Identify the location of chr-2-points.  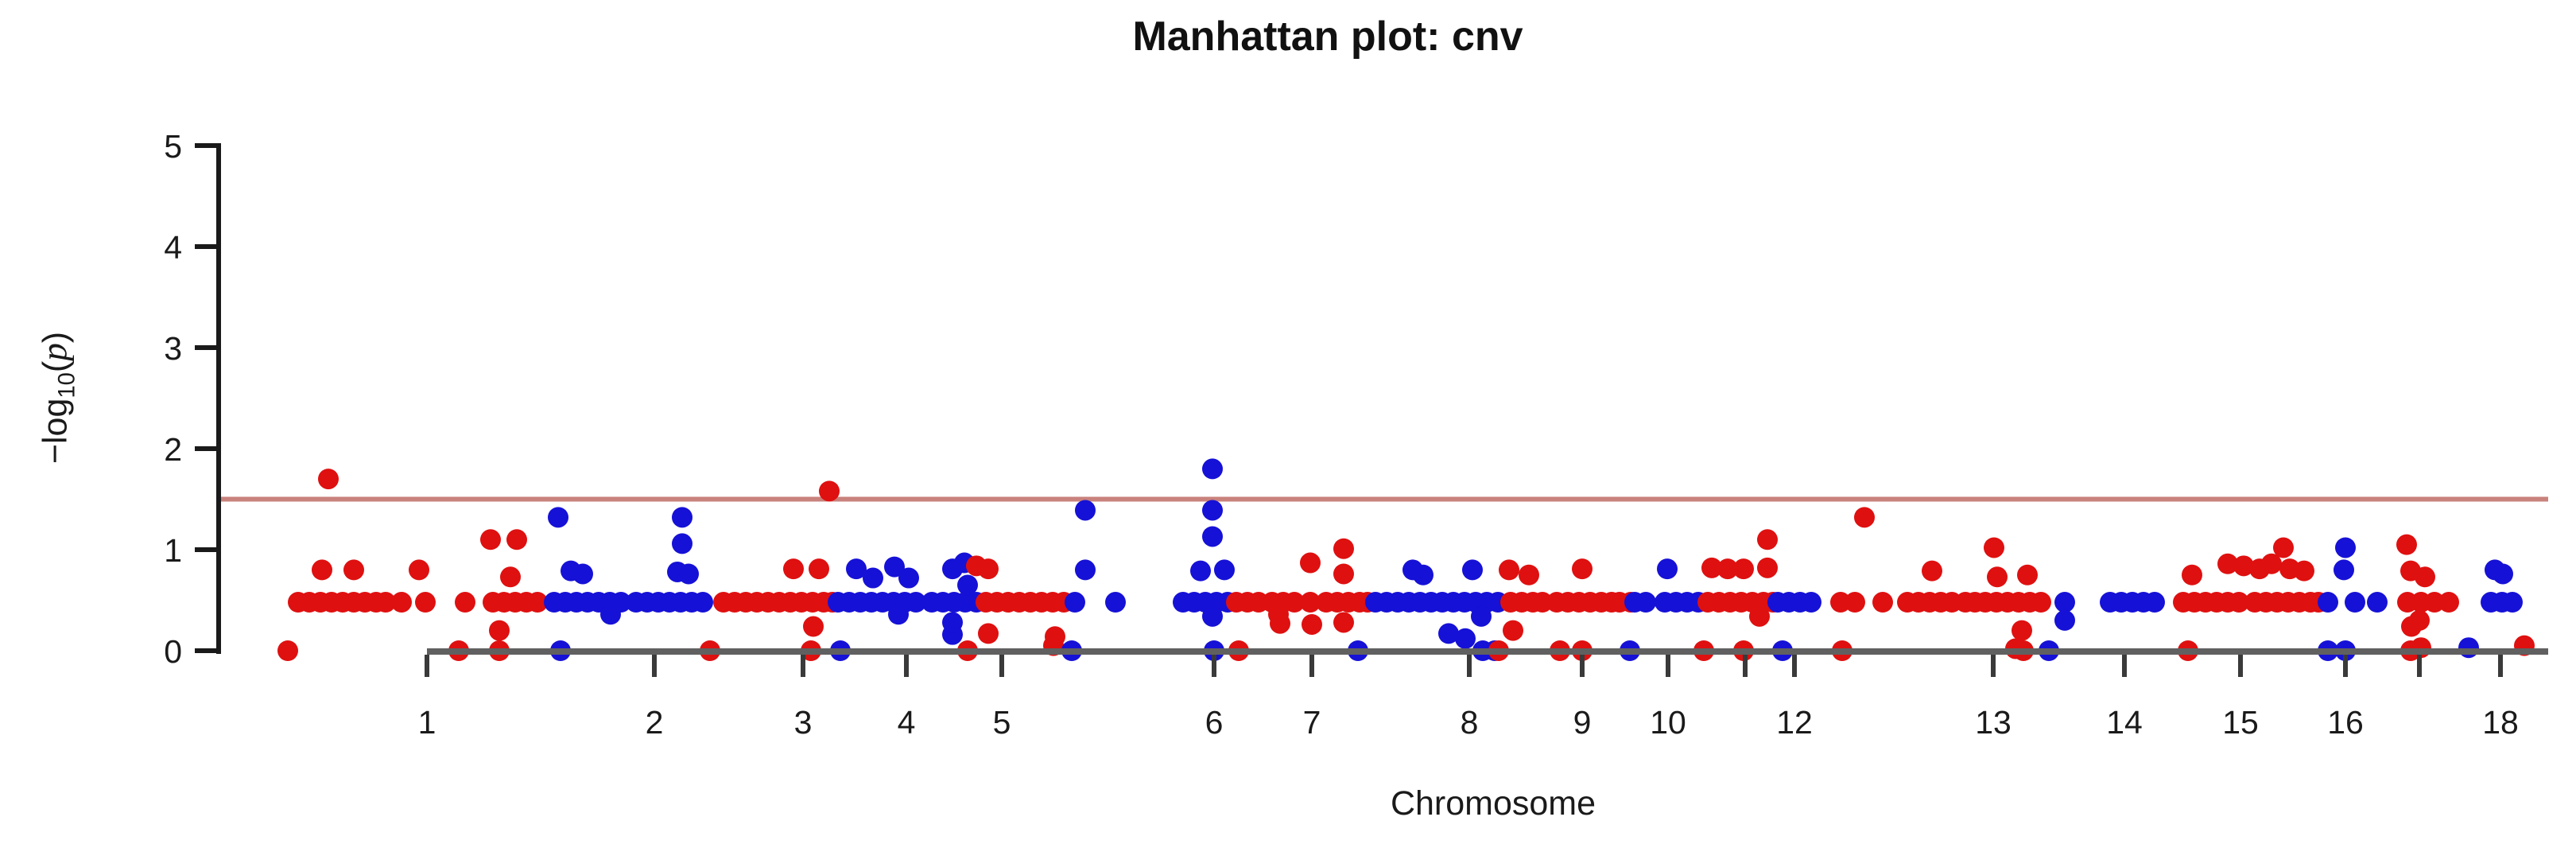
(628, 584).